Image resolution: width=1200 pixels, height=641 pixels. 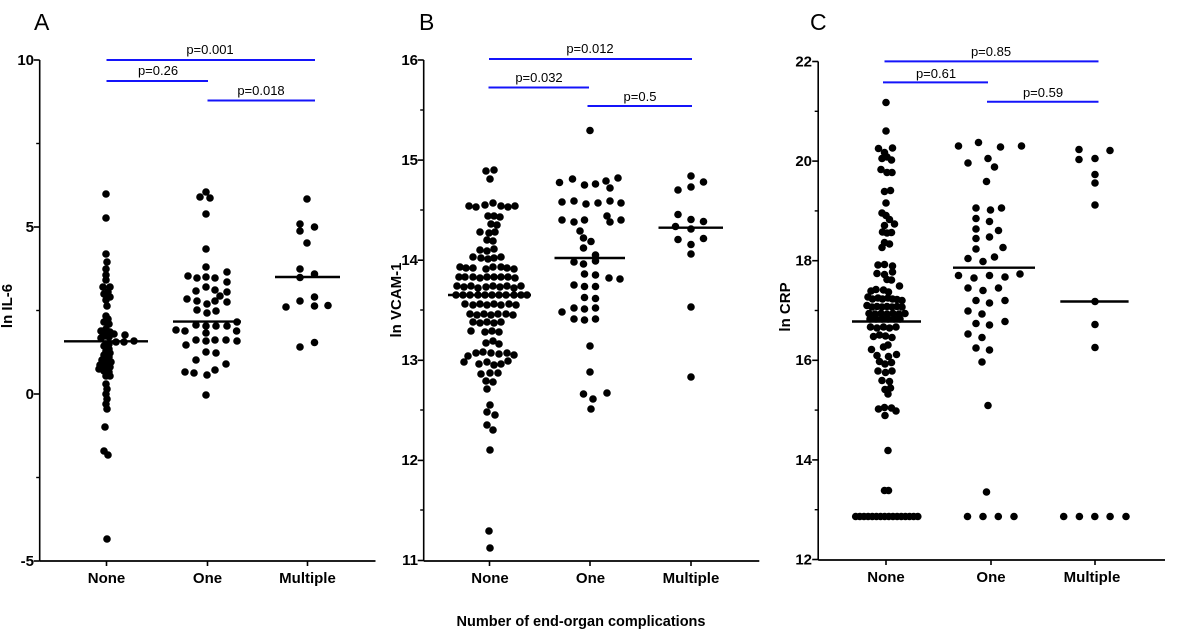 What do you see at coordinates (27, 561) in the screenshot?
I see `svg-text: -5` at bounding box center [27, 561].